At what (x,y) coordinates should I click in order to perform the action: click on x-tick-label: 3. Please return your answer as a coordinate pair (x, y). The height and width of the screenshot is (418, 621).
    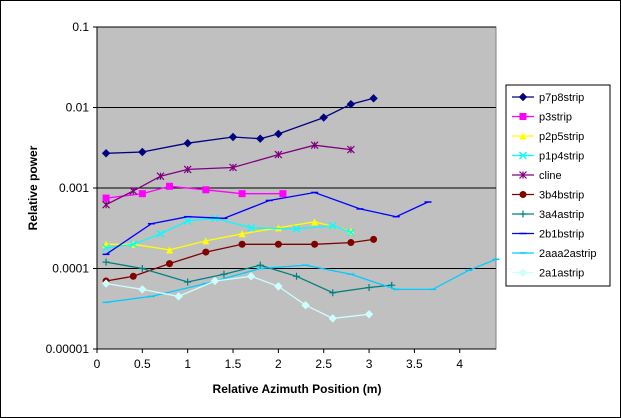
    Looking at the image, I should click on (369, 364).